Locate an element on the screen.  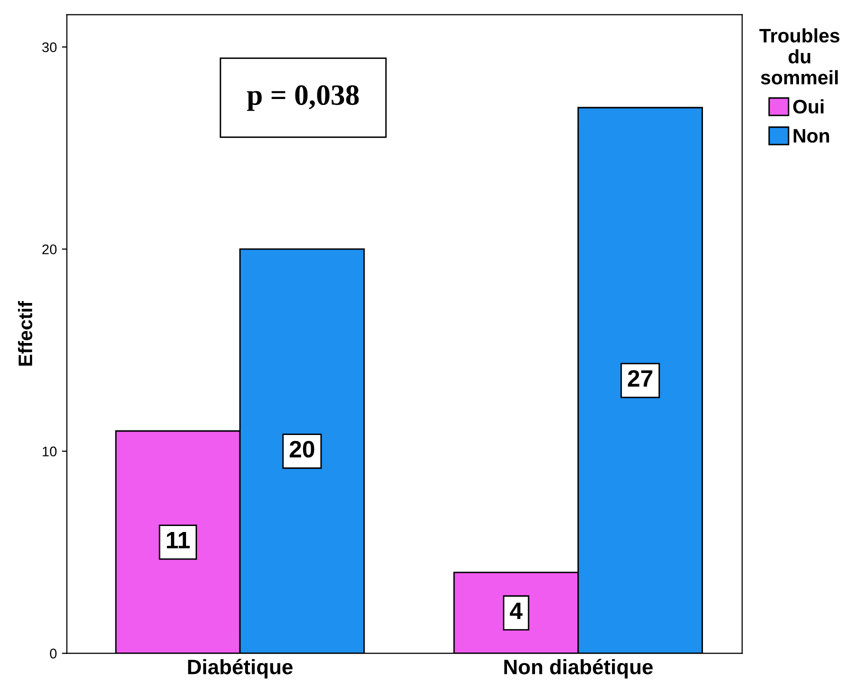
y-tick-label: 20 is located at coordinates (49, 249).